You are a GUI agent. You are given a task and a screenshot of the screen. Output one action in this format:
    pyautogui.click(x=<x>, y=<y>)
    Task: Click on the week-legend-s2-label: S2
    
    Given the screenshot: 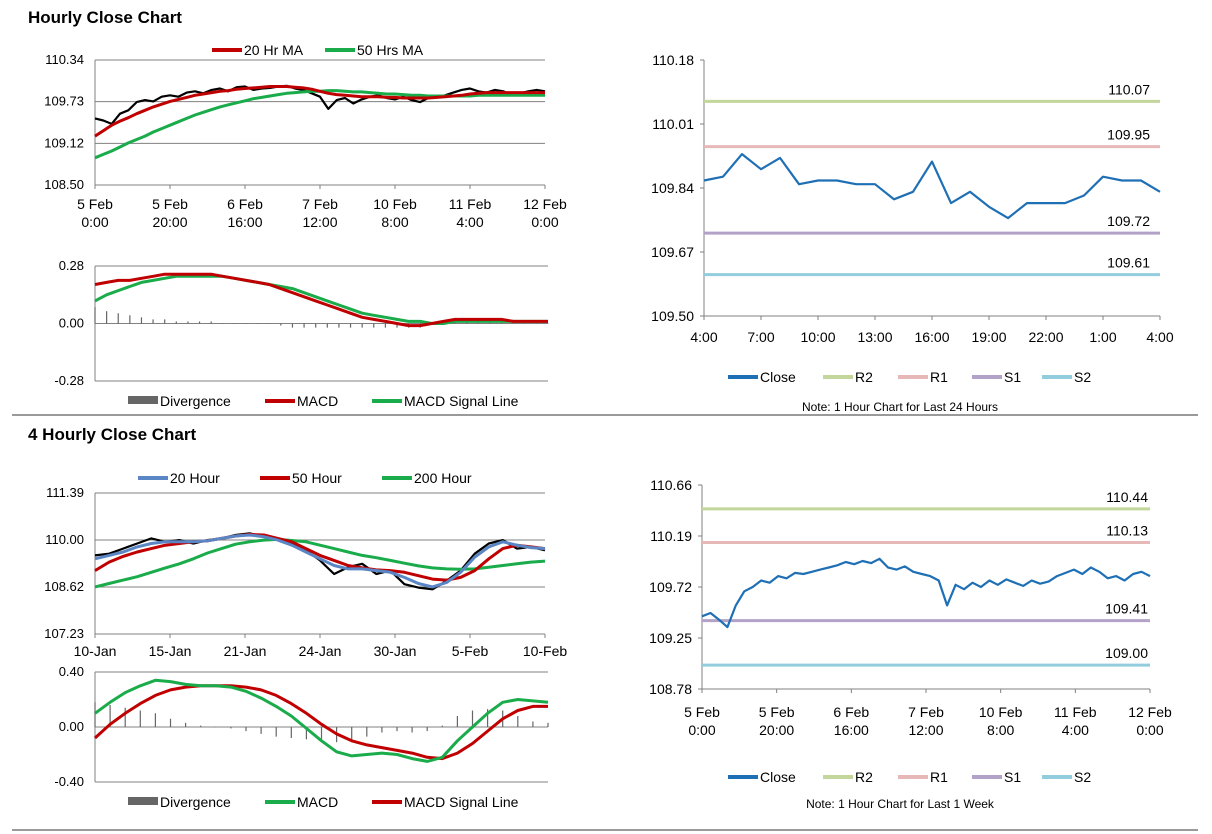 What is the action you would take?
    pyautogui.click(x=1082, y=777)
    